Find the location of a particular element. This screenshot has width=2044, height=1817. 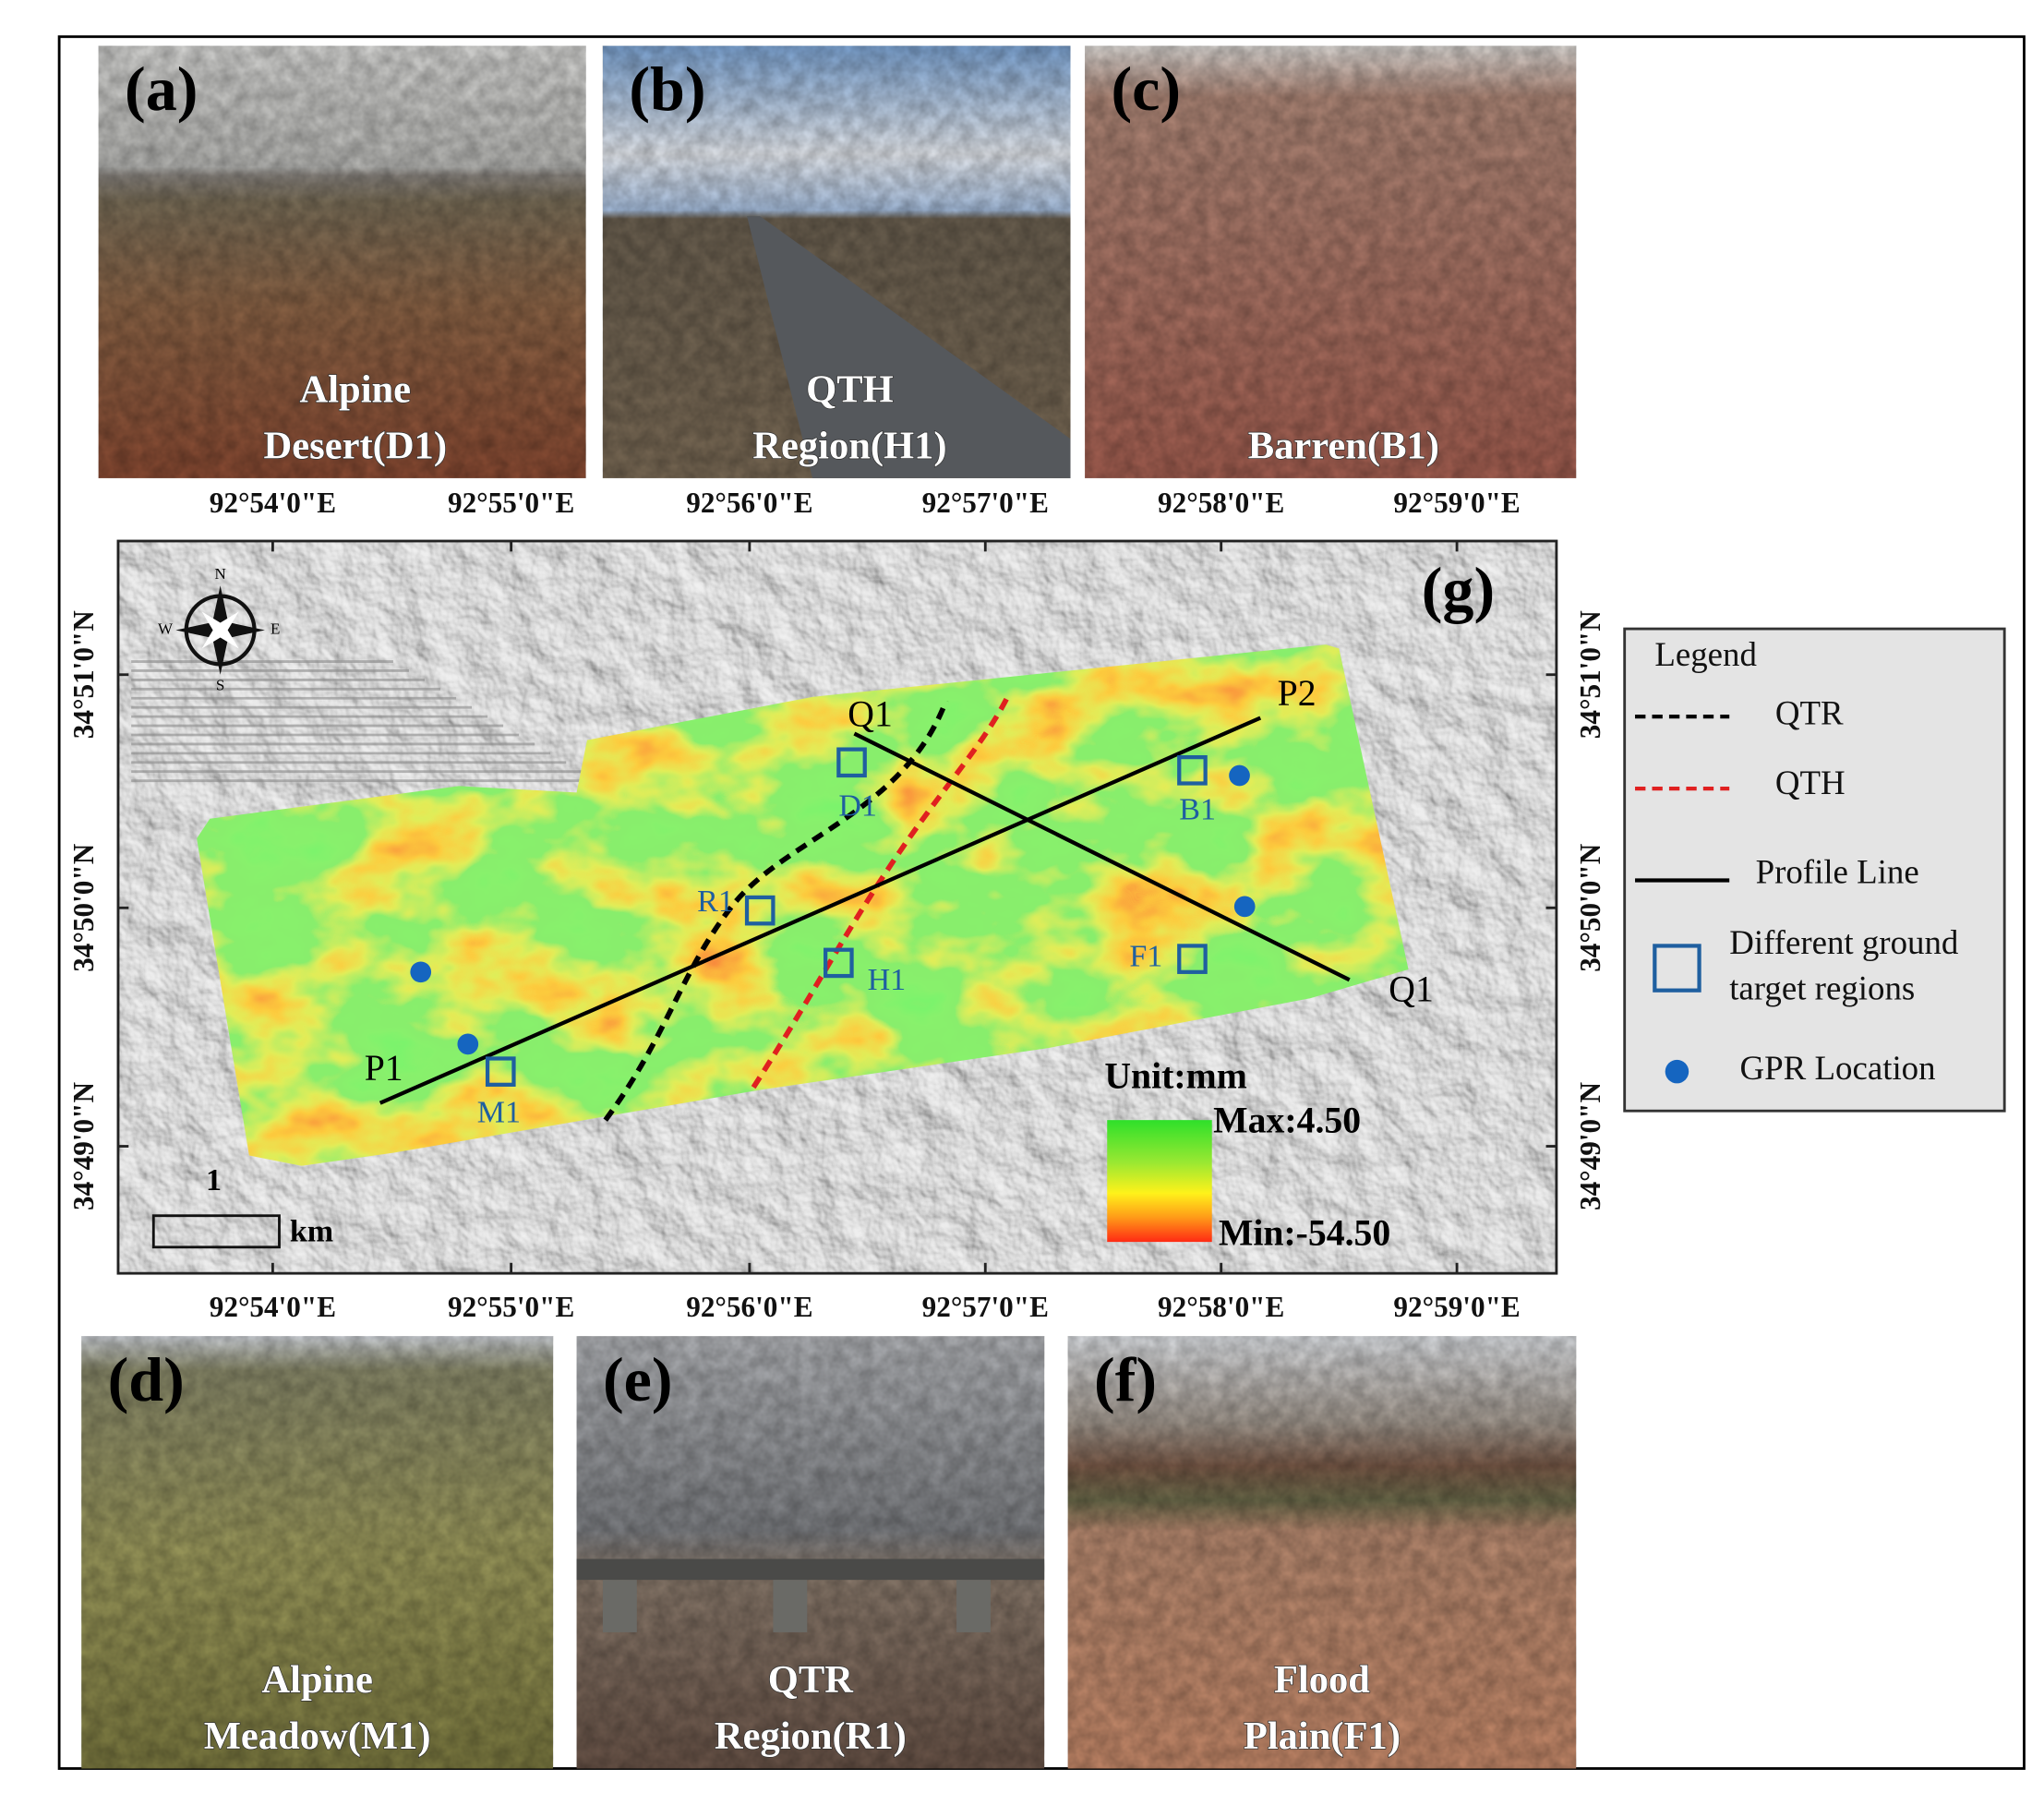

compass-letter: S is located at coordinates (220, 684).